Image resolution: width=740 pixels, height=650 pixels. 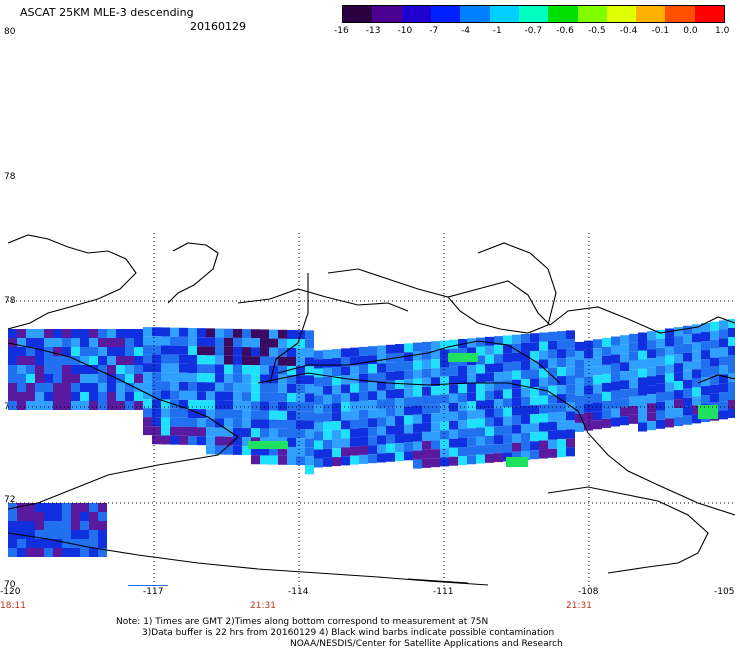 I want to click on color-scale-label: 1.0, so click(x=722, y=31).